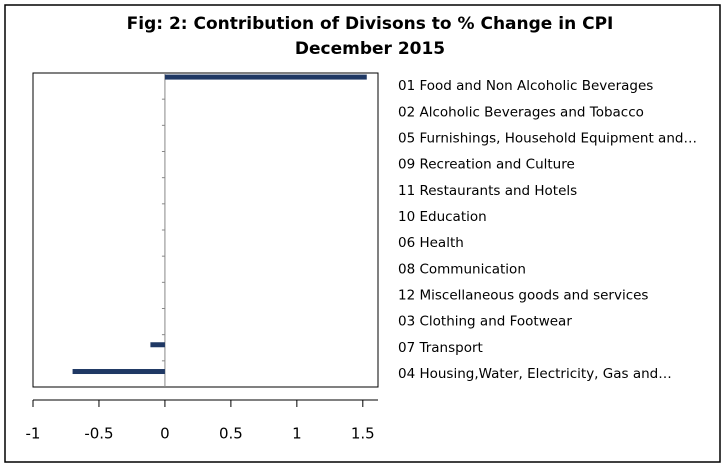  Describe the element at coordinates (363, 434) in the screenshot. I see `x-tick-label: 1.5` at that location.